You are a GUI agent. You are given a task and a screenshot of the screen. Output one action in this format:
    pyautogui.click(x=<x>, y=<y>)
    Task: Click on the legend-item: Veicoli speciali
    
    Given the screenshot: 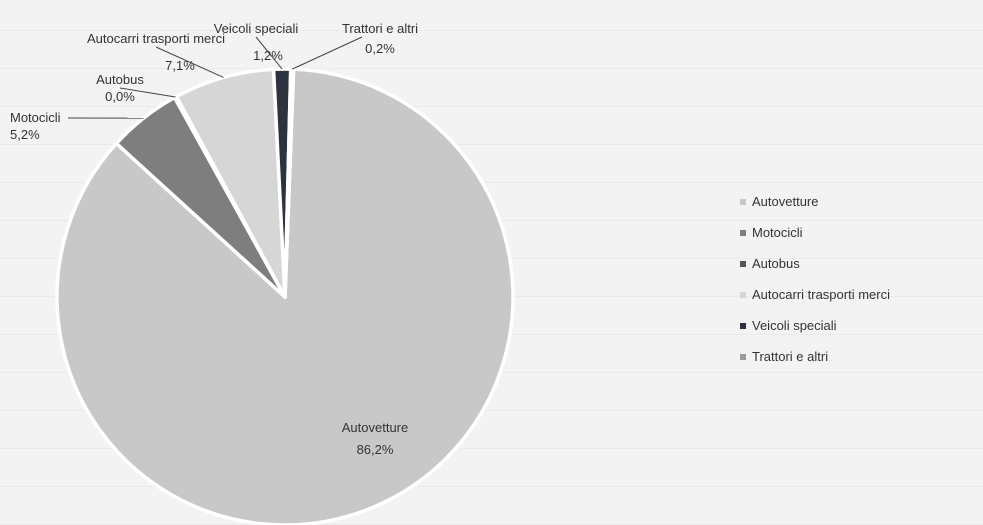 What is the action you would take?
    pyautogui.click(x=815, y=325)
    